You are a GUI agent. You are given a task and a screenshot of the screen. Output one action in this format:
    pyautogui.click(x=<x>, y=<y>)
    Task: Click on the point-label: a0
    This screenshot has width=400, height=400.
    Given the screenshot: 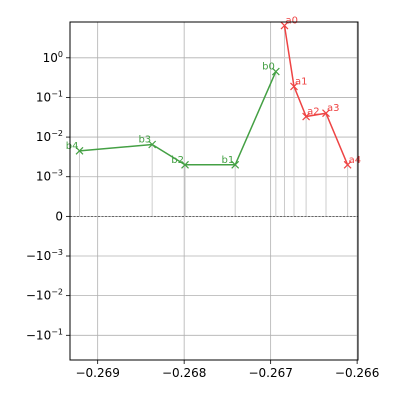 What is the action you would take?
    pyautogui.click(x=291, y=21)
    